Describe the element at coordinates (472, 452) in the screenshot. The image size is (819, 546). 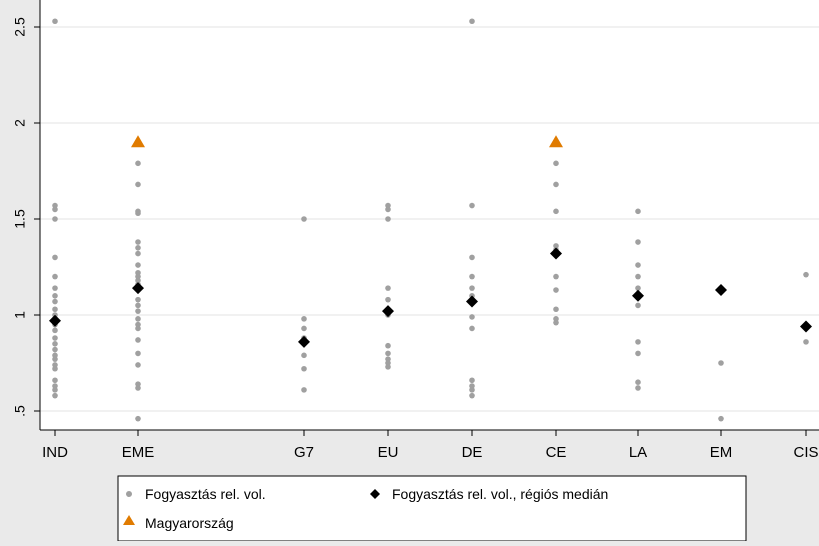
I see `x-tick-label: DE` at that location.